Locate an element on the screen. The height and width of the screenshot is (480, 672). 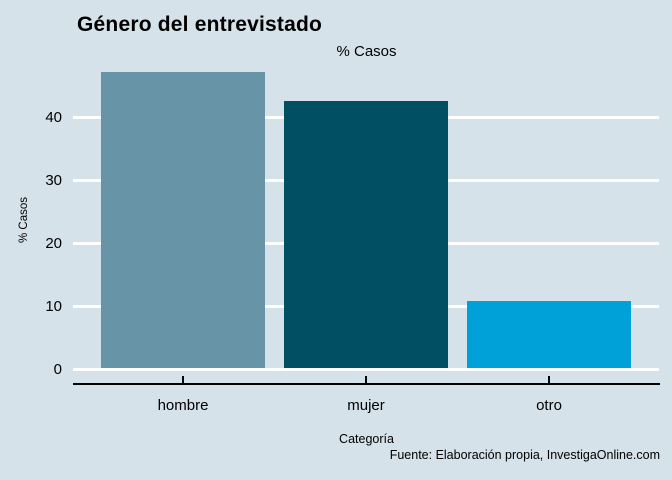
chart-subtitle: % Casos is located at coordinates (366, 51).